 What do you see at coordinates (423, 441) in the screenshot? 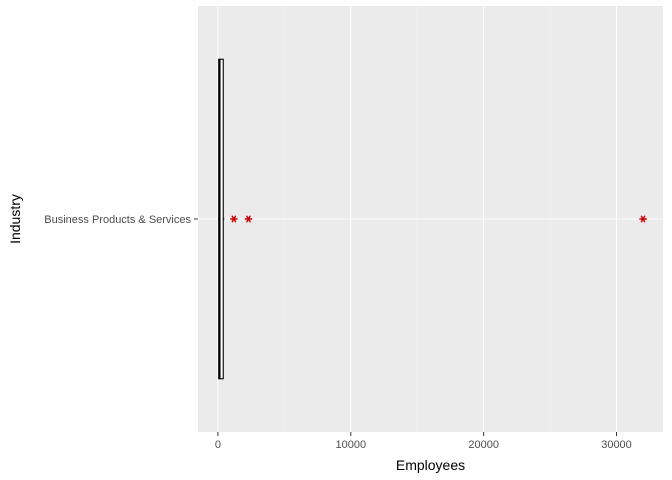
I see `x-axis: 0 10000 20000 30000` at bounding box center [423, 441].